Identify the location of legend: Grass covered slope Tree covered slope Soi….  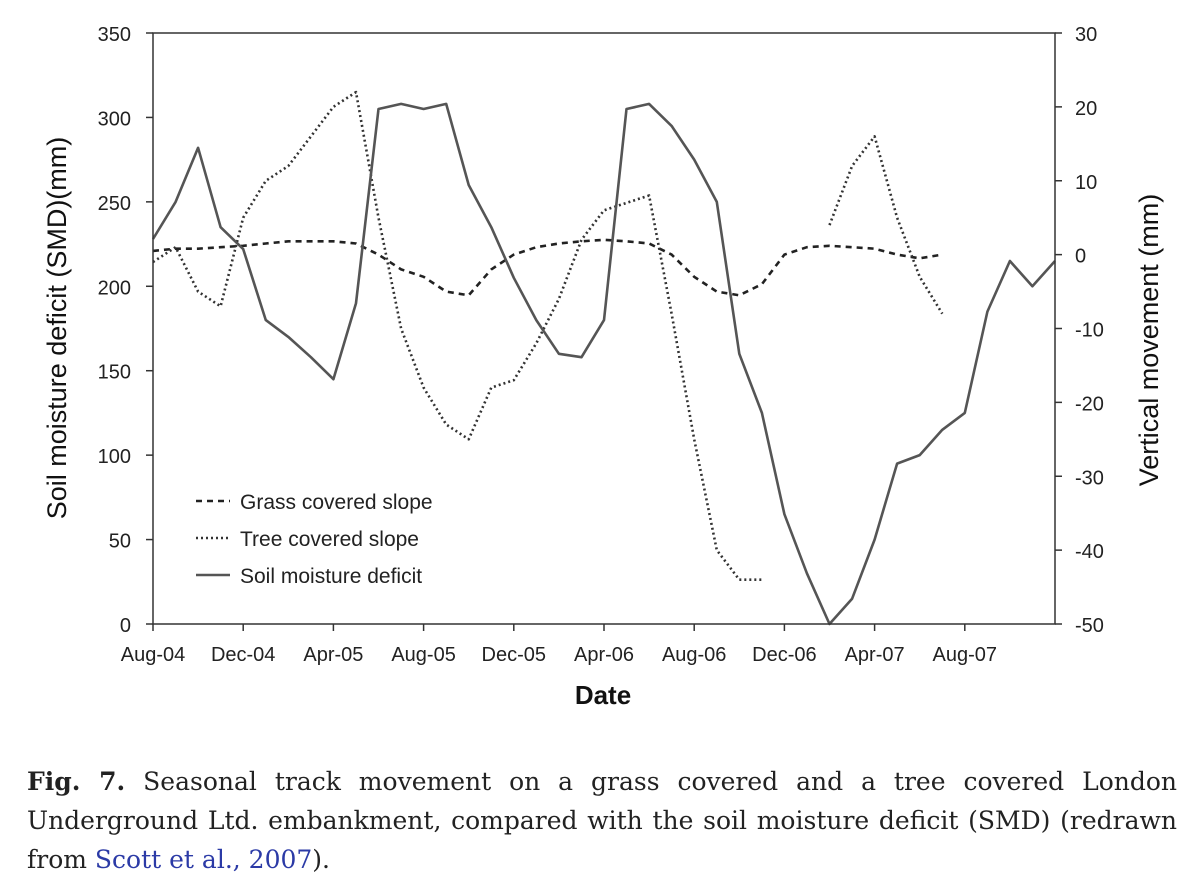
(314, 539).